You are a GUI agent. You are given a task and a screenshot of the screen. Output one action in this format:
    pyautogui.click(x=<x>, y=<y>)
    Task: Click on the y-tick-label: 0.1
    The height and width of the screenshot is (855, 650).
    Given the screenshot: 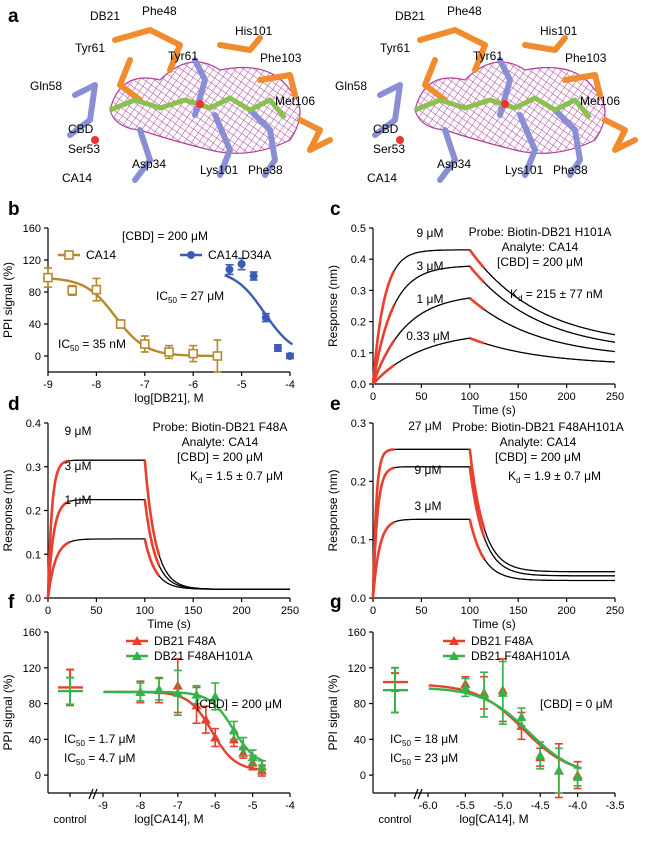 What is the action you would take?
    pyautogui.click(x=358, y=541)
    